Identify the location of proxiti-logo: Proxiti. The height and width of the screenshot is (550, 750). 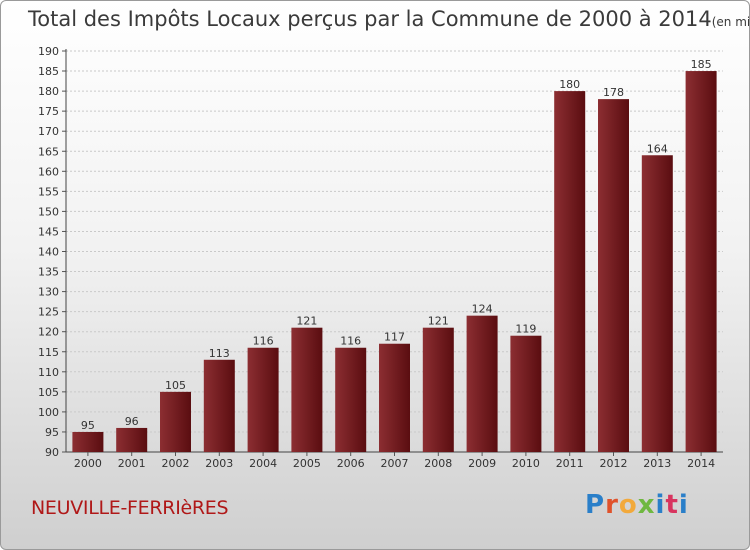
(637, 505).